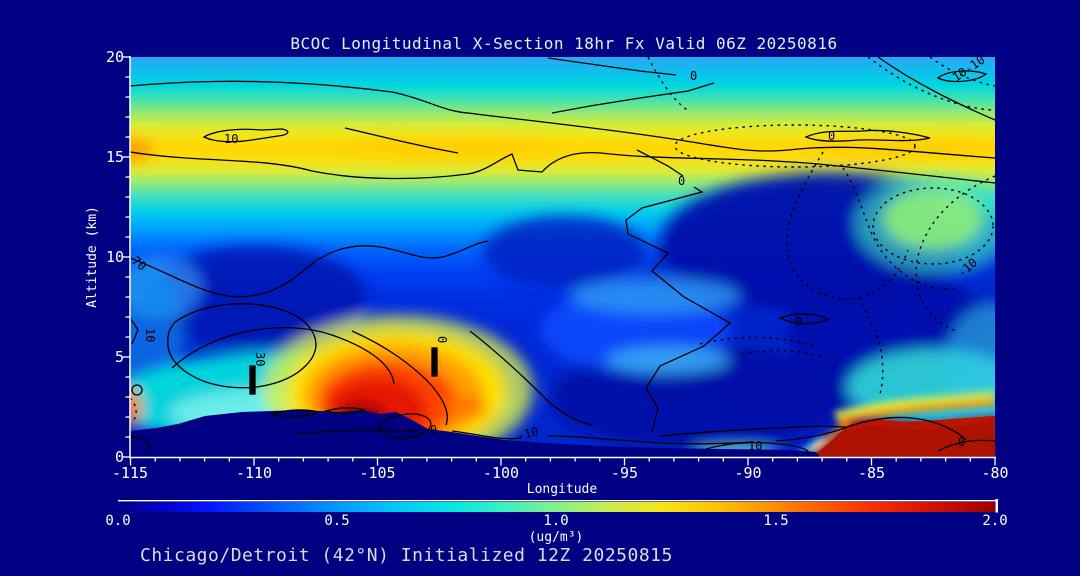 This screenshot has height=576, width=1080. I want to click on x-tick-label: -95, so click(624, 473).